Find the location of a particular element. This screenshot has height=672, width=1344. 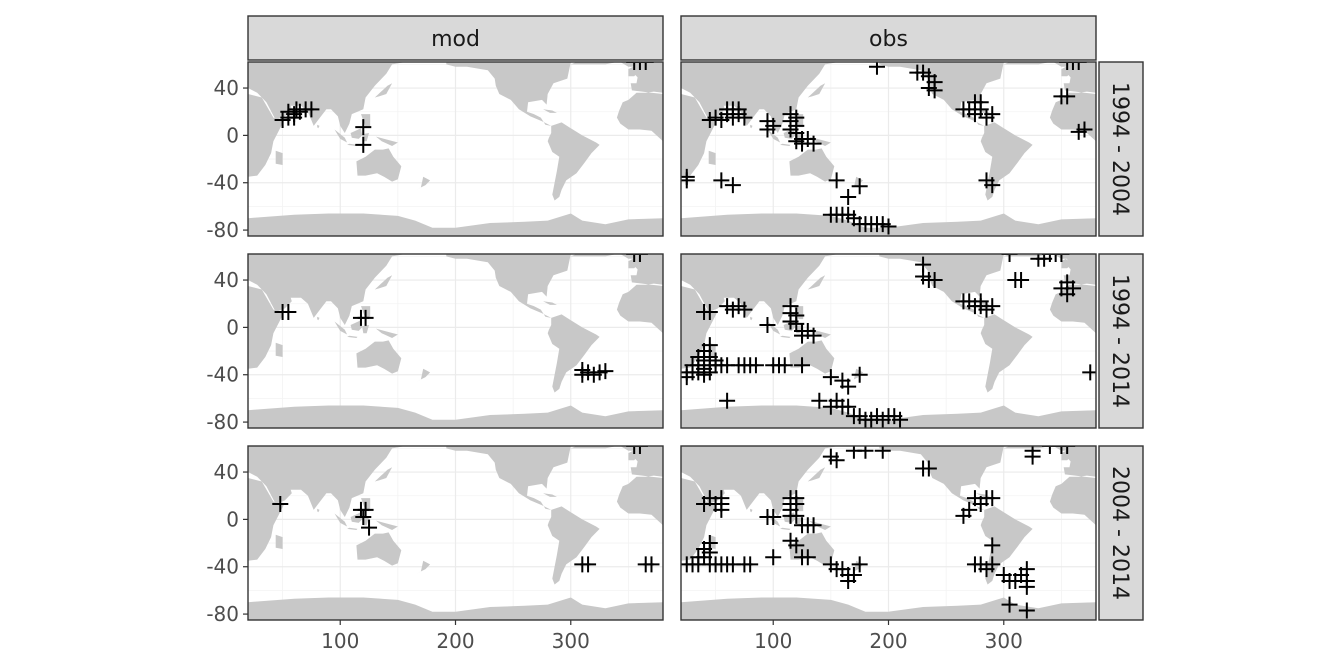

strip-row-label: 1994 - 2014 is located at coordinates (1119, 341).